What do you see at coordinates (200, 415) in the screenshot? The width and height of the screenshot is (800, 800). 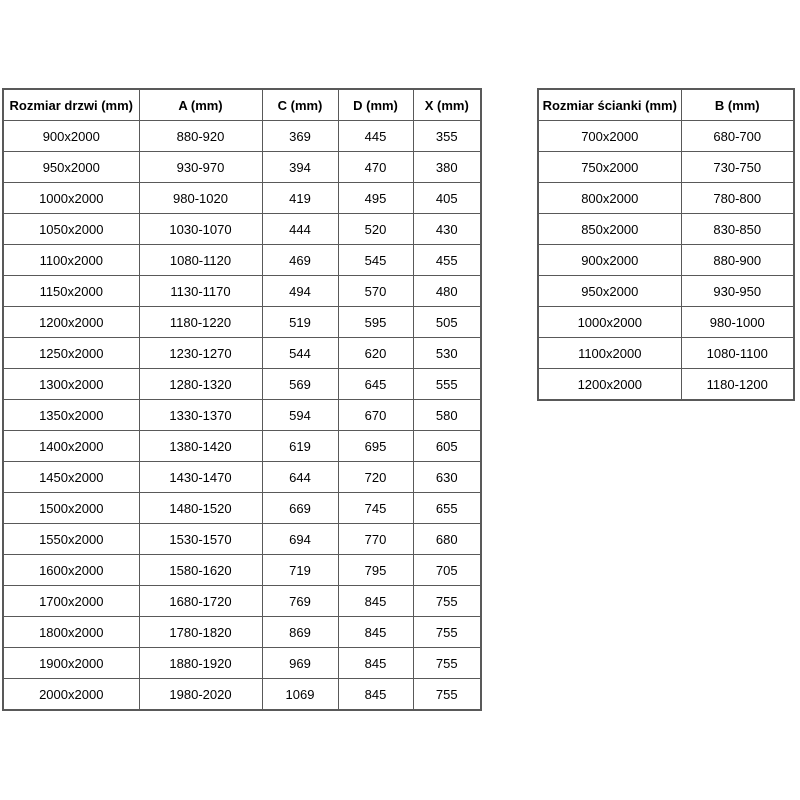 I see `table-cell: 1330-1370` at bounding box center [200, 415].